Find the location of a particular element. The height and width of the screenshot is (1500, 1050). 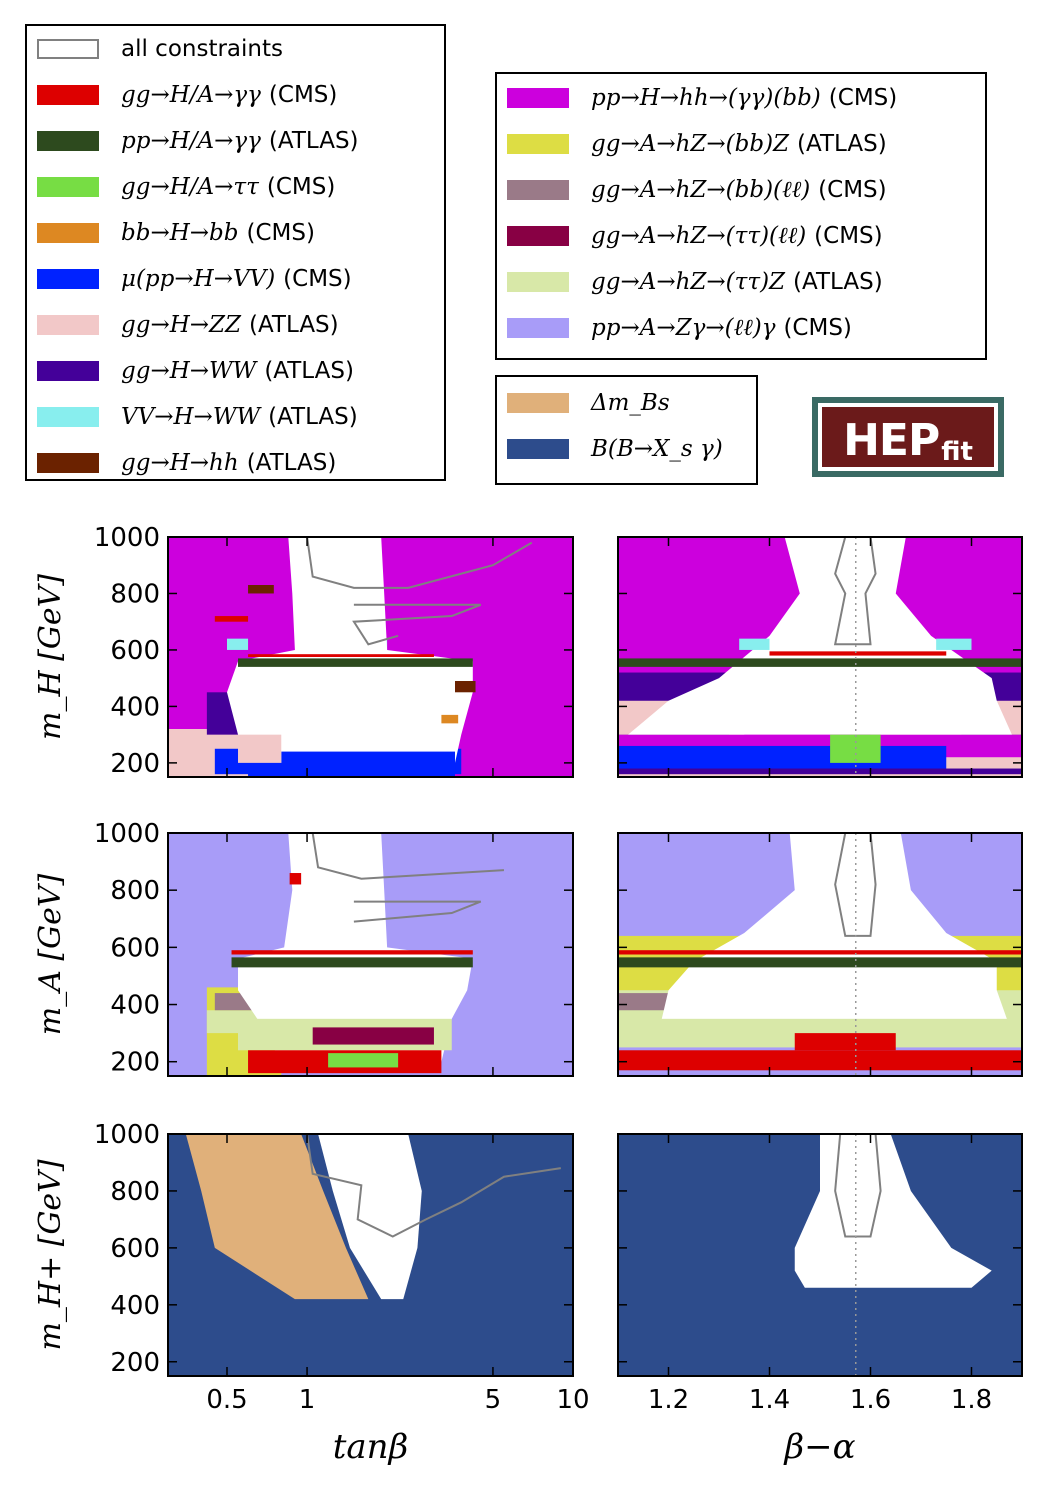

legend-label: μ(pp→H→VV) is located at coordinates (198, 279).